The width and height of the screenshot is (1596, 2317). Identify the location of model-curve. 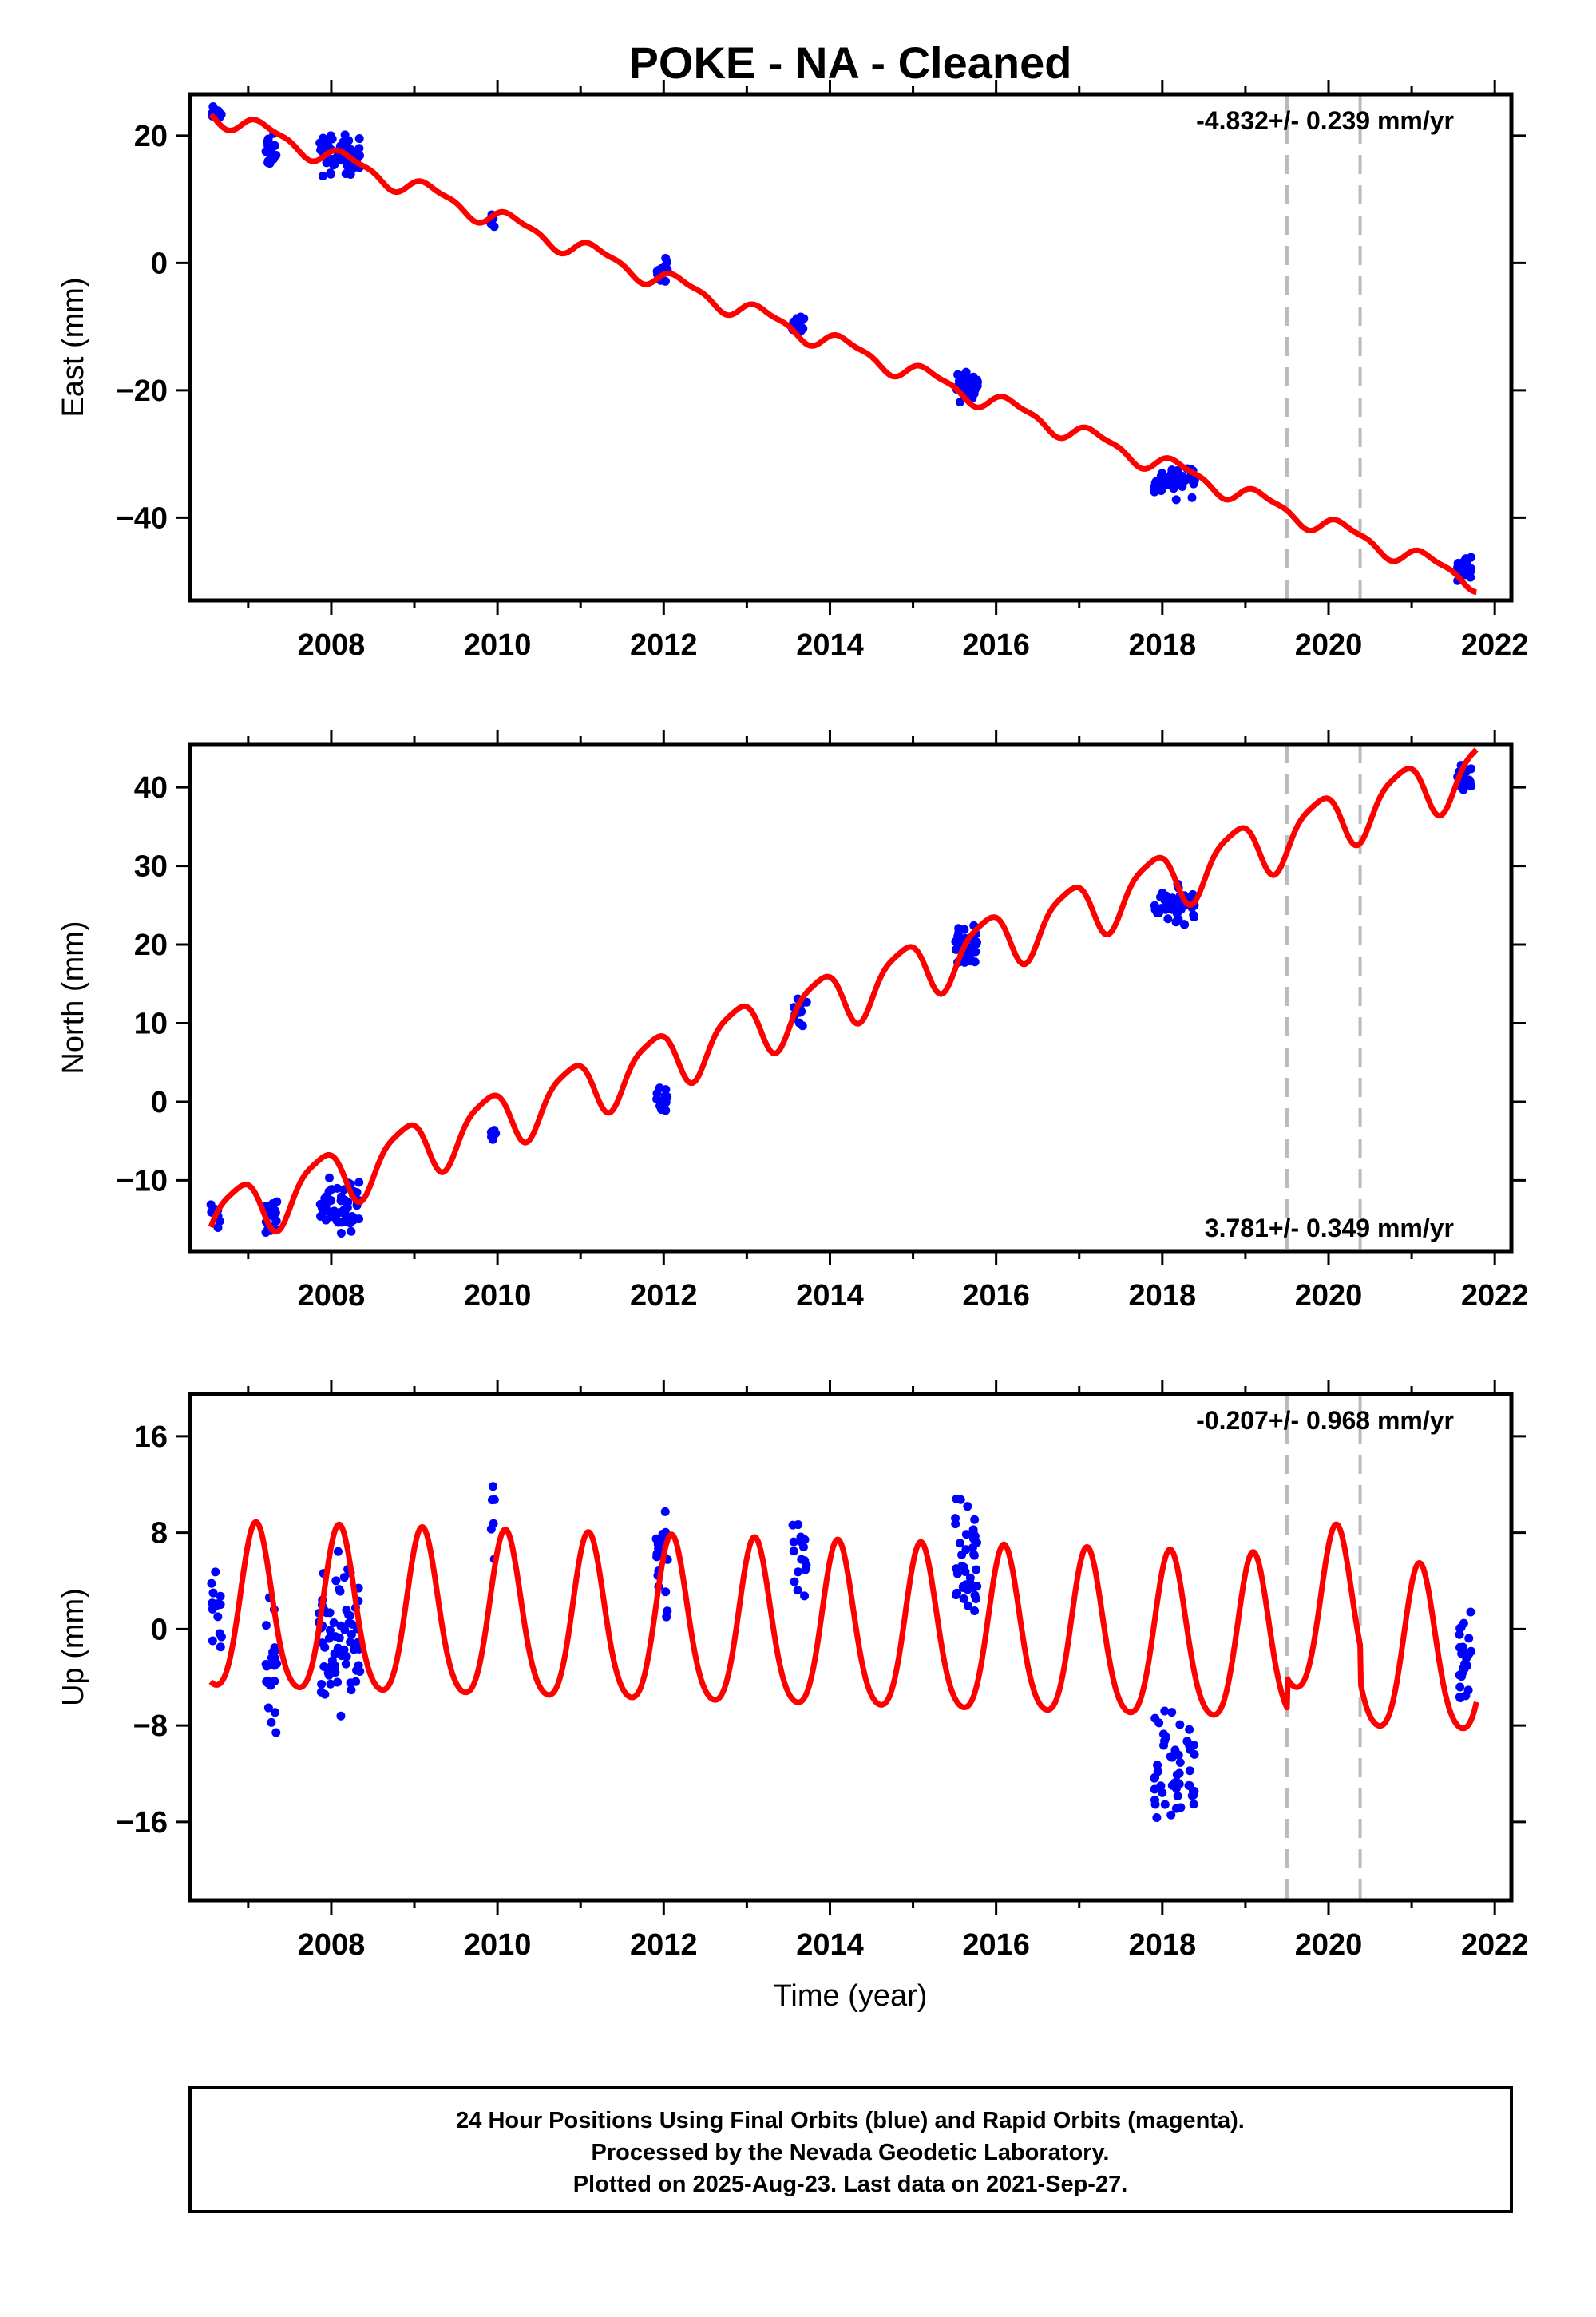
(843, 1625).